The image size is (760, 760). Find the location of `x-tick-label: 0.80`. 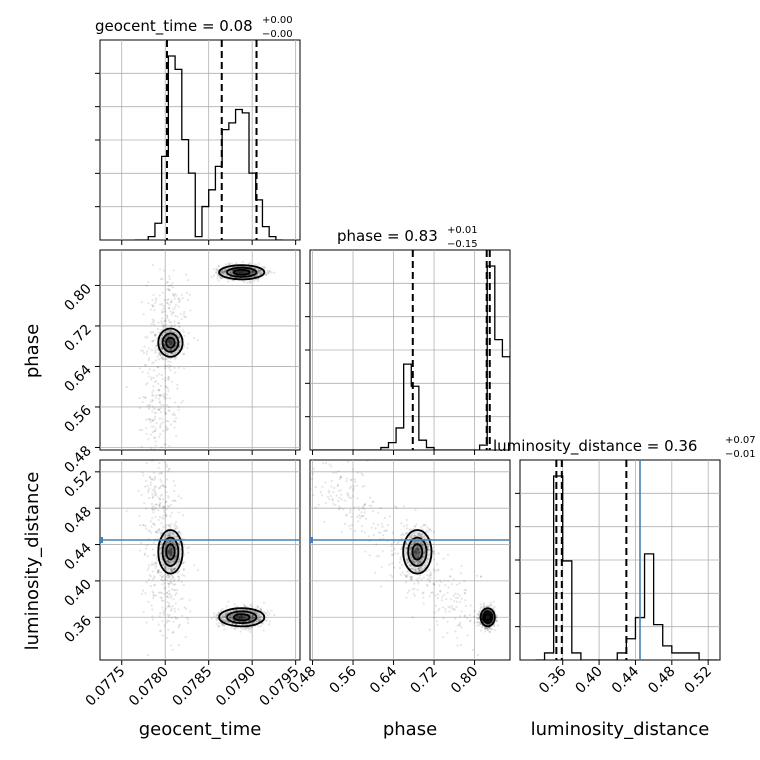

x-tick-label: 0.80 is located at coordinates (464, 680).